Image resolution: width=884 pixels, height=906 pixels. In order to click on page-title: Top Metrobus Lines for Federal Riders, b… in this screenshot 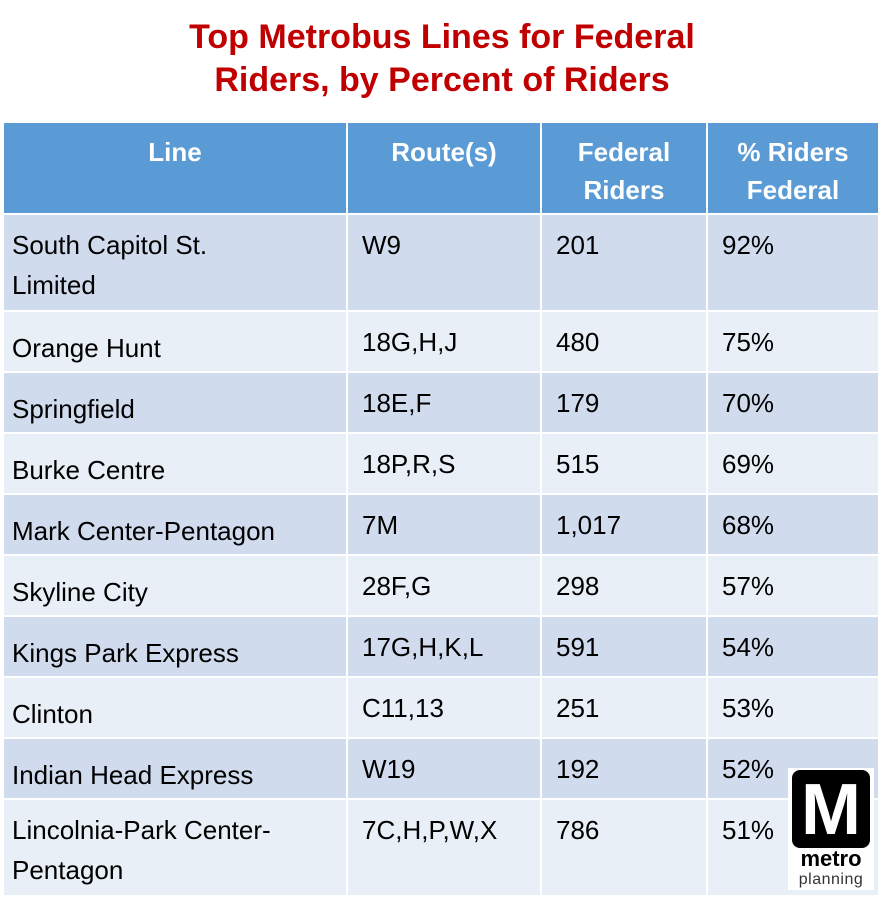, I will do `click(442, 59)`.